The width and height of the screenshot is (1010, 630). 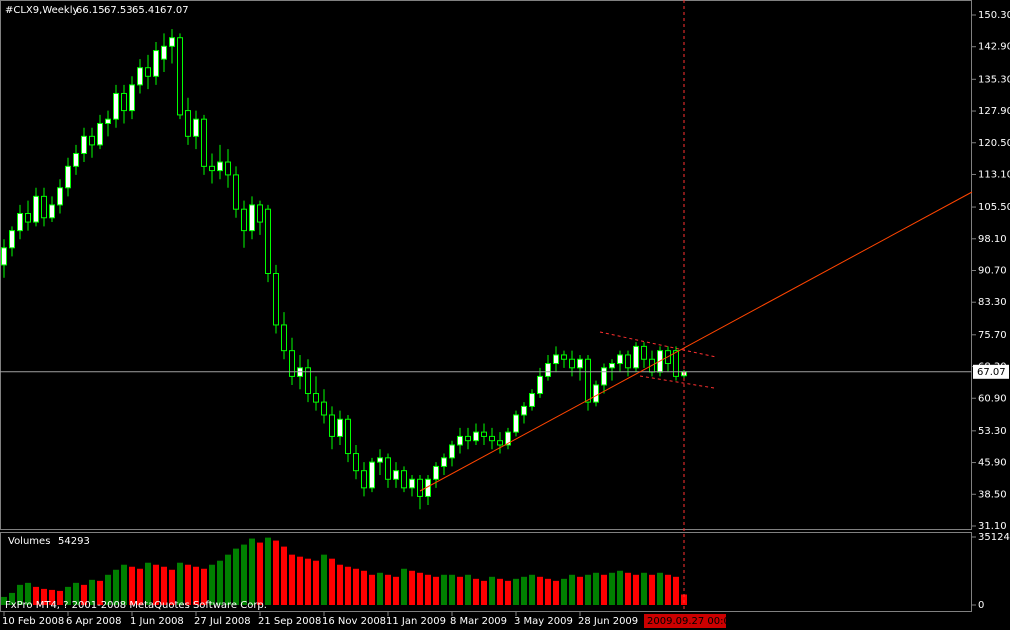 What do you see at coordinates (90, 10) in the screenshot?
I see `last-open: 66.15` at bounding box center [90, 10].